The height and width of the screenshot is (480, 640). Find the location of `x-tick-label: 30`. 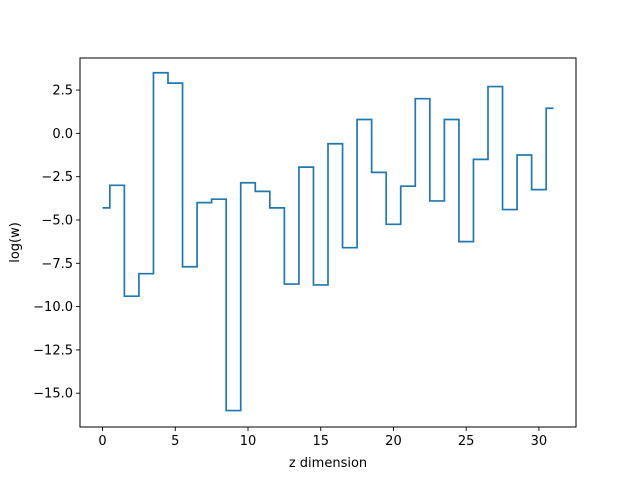

x-tick-label: 30 is located at coordinates (539, 441).